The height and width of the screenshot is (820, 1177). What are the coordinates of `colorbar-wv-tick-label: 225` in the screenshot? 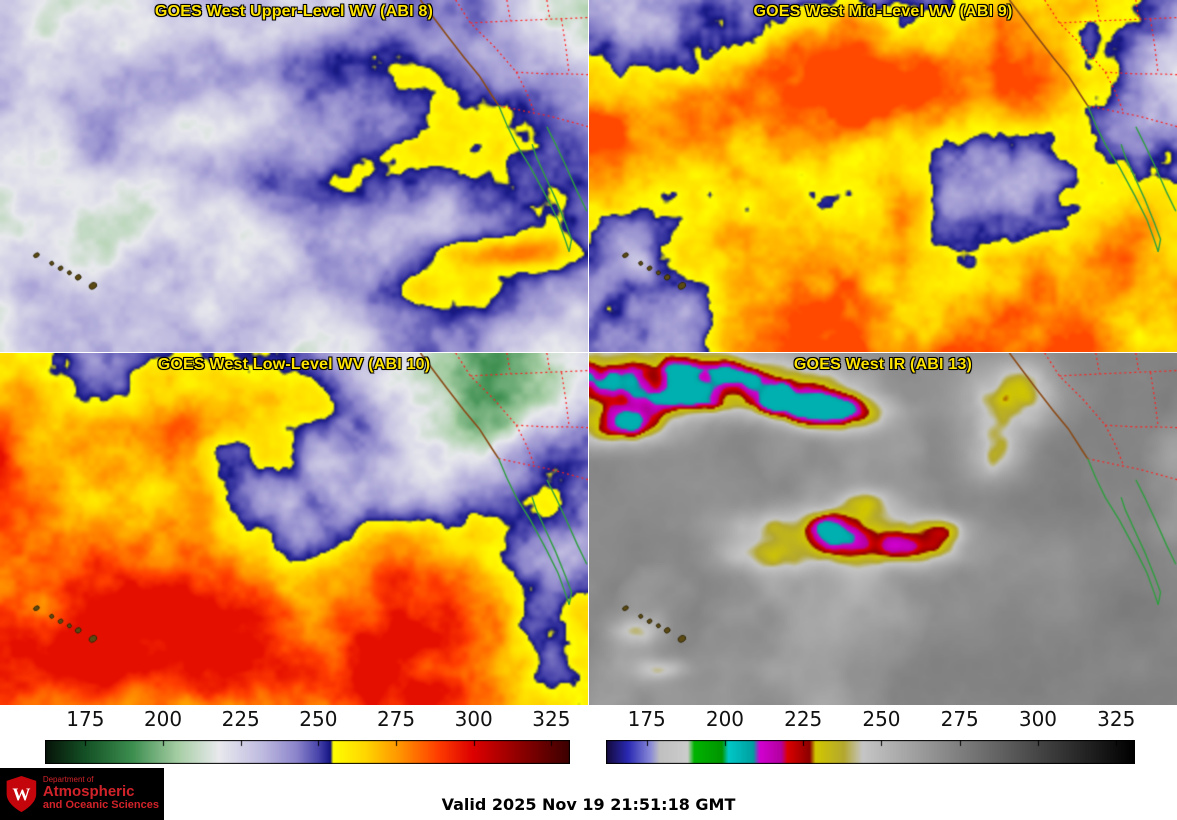 It's located at (240, 719).